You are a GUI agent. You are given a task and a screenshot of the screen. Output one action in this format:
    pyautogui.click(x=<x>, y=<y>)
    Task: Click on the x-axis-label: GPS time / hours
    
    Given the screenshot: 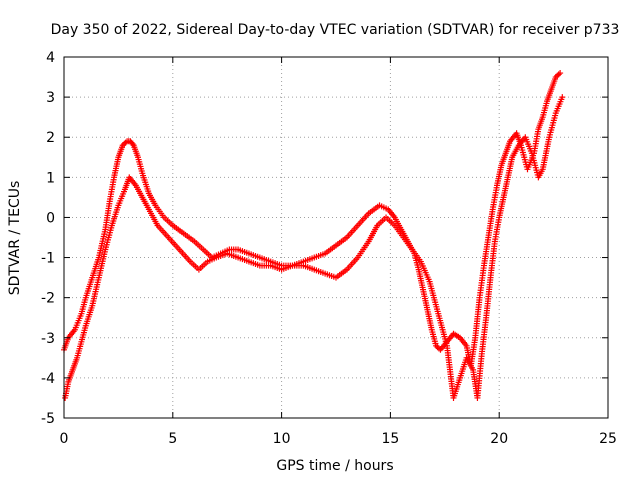 What is the action you would take?
    pyautogui.click(x=334, y=466)
    